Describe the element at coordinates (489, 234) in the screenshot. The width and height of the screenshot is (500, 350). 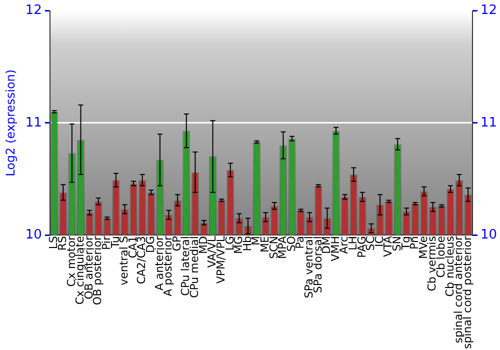
I see `y2-tick-label: 10` at that location.